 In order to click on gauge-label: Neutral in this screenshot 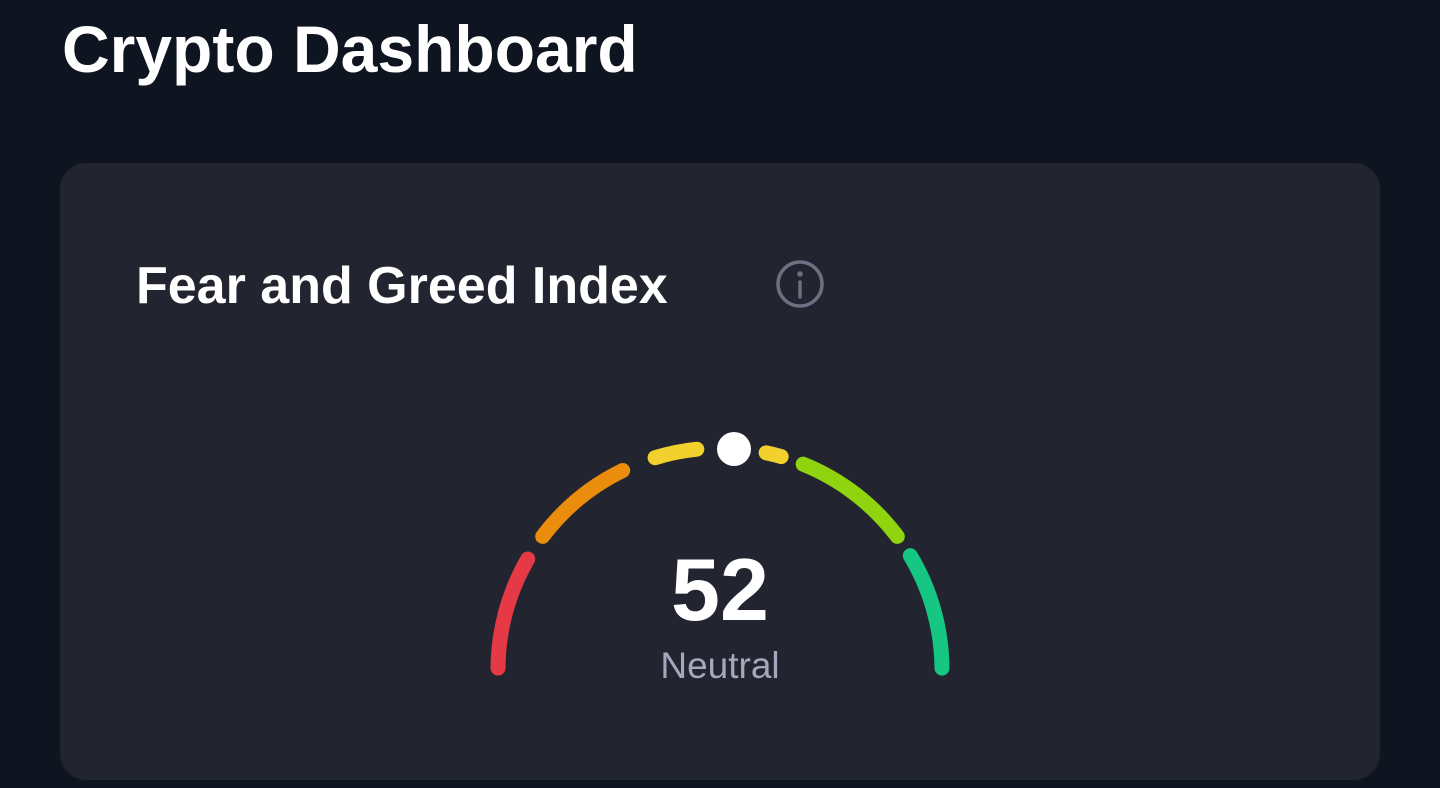, I will do `click(719, 665)`.